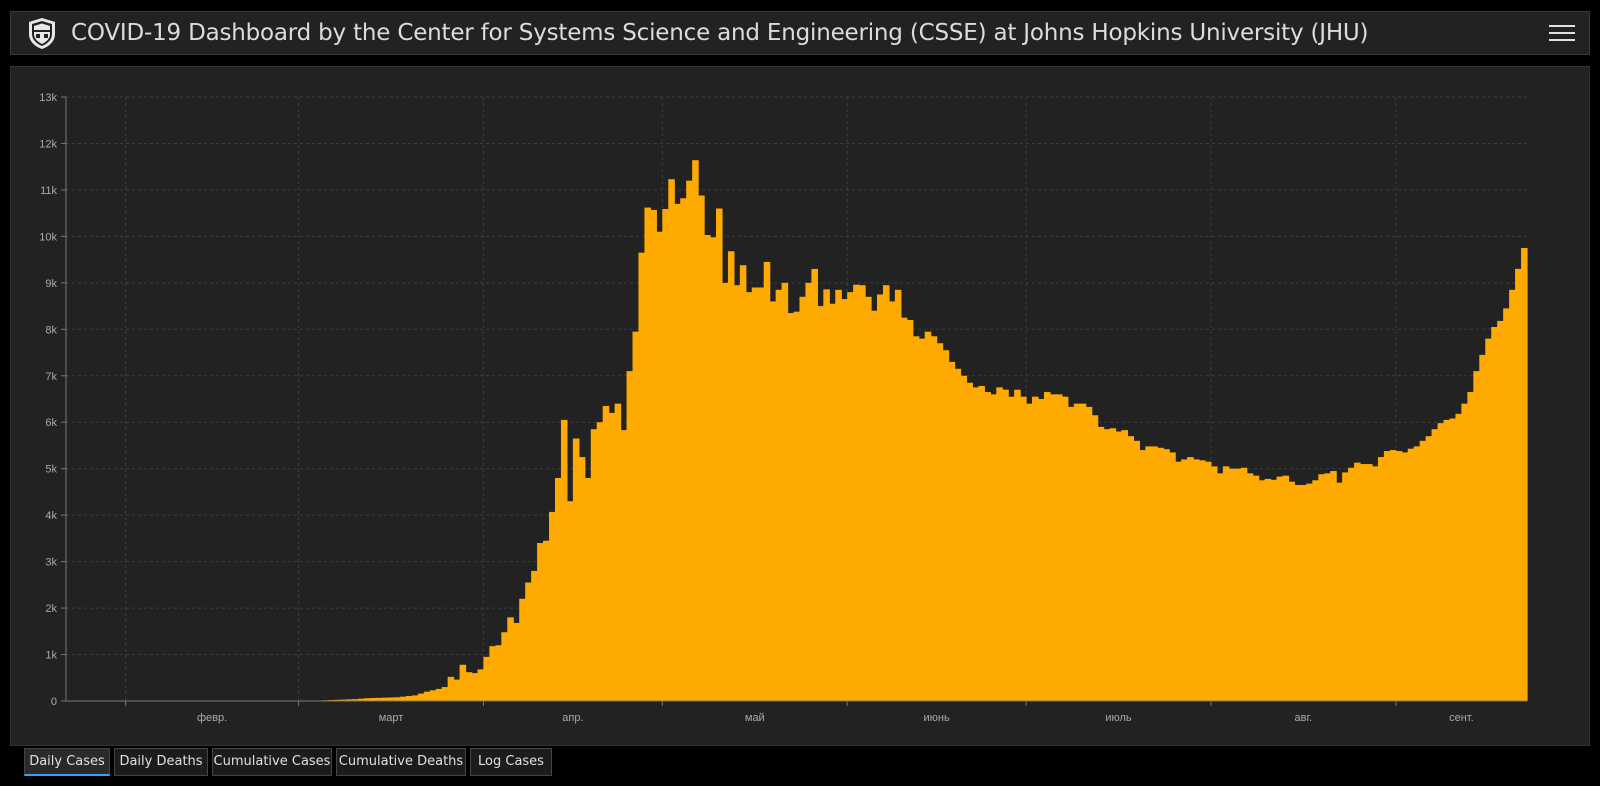 The height and width of the screenshot is (786, 1600). I want to click on tab-log-cases: Log Cases, so click(511, 762).